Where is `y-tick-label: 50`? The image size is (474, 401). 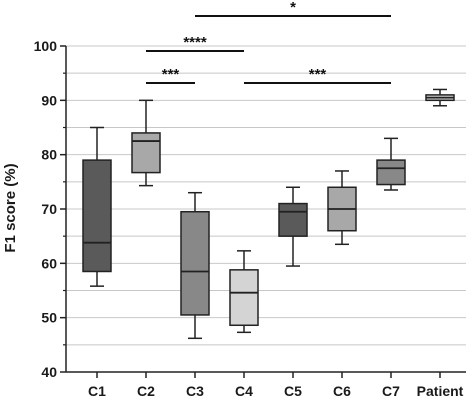
y-tick-label: 50 is located at coordinates (49, 318).